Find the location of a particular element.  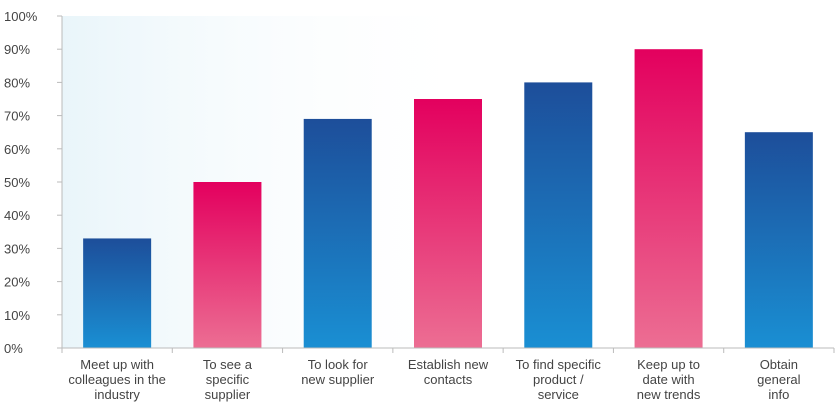

y-tick-label: 0% is located at coordinates (13, 348).